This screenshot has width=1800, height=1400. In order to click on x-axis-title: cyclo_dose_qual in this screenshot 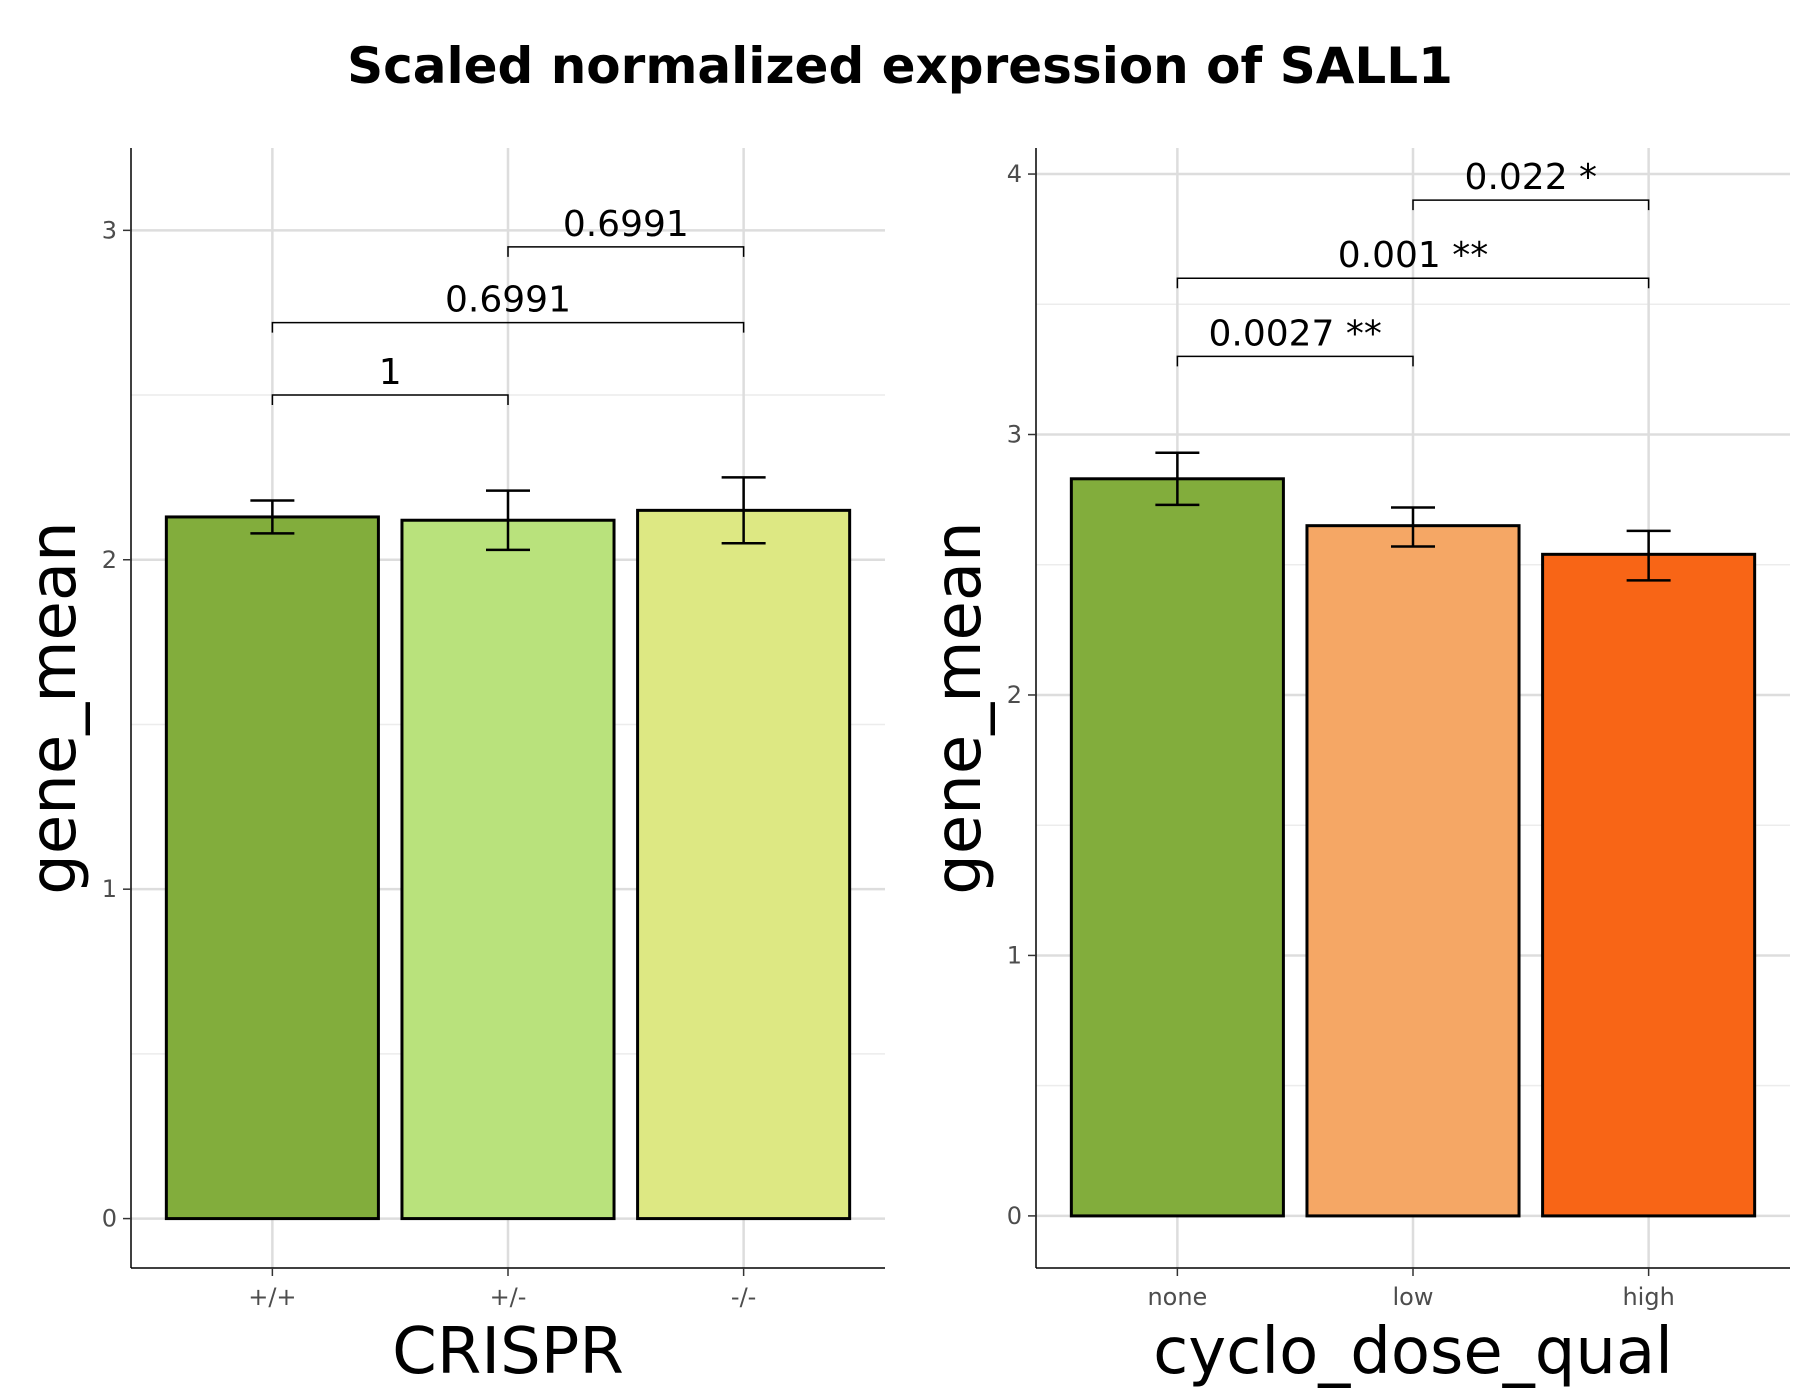, I will do `click(1413, 1352)`.